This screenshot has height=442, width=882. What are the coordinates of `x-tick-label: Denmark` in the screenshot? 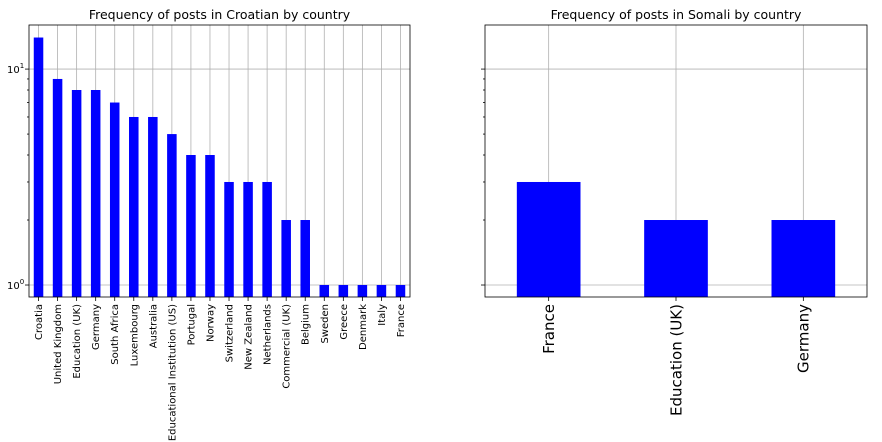 It's located at (363, 327).